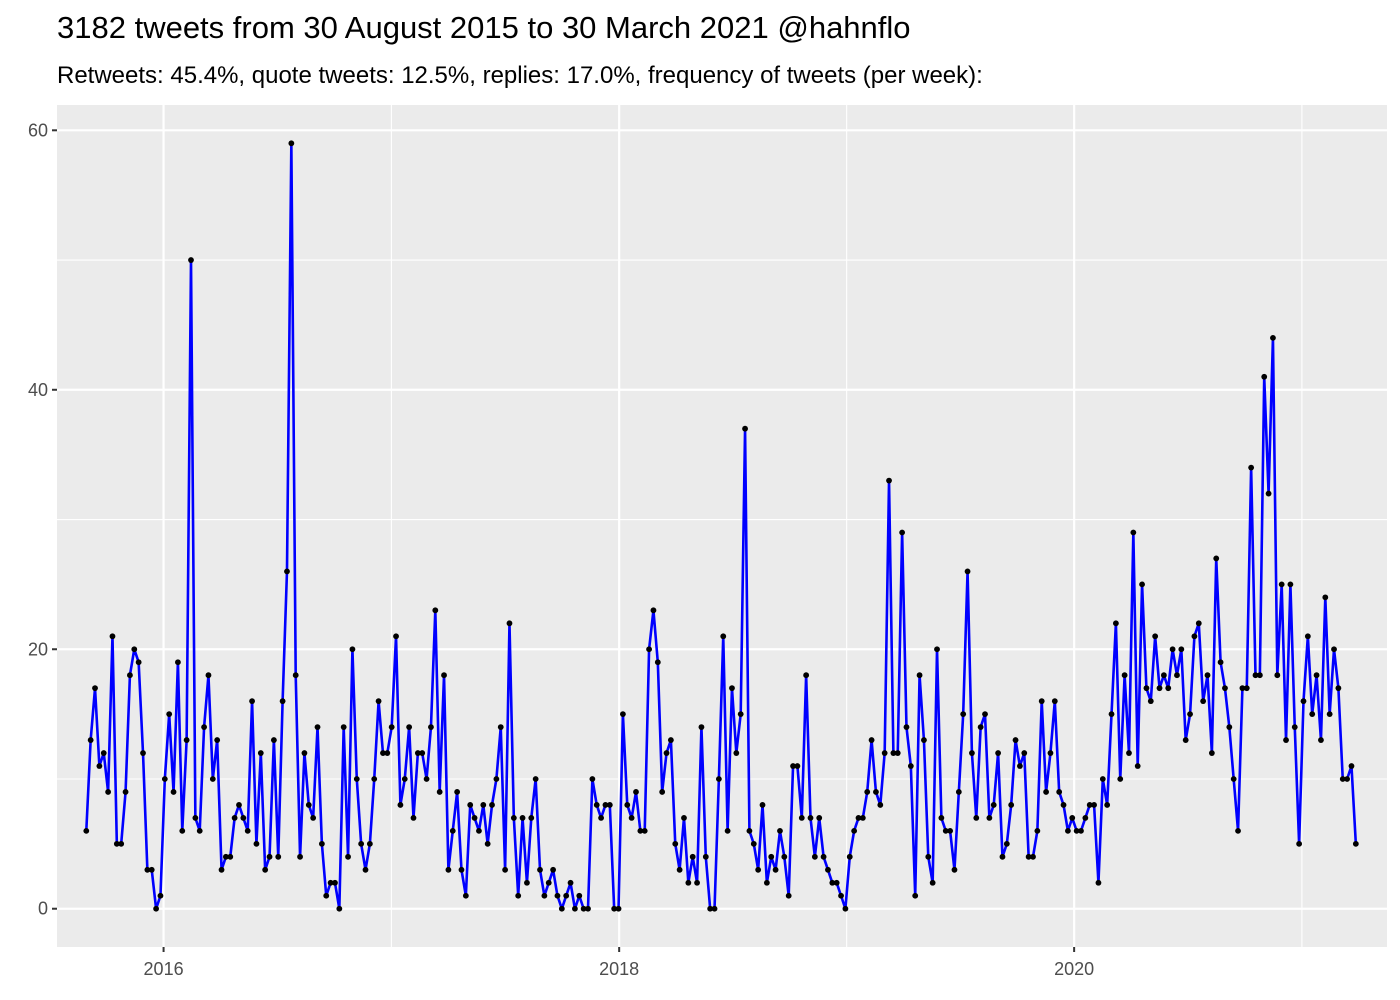  What do you see at coordinates (619, 963) in the screenshot?
I see `x-axis: 2016 2018 2020` at bounding box center [619, 963].